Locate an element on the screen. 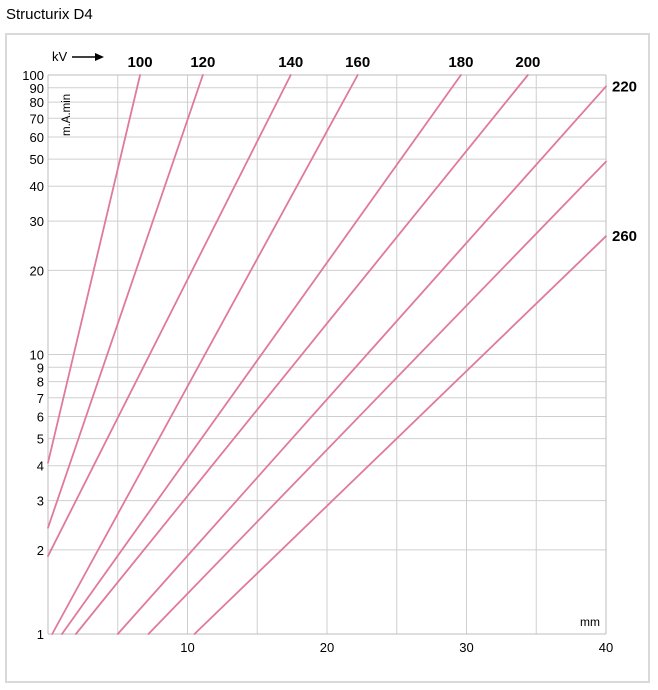  y-tick-label: 9 is located at coordinates (40, 367).